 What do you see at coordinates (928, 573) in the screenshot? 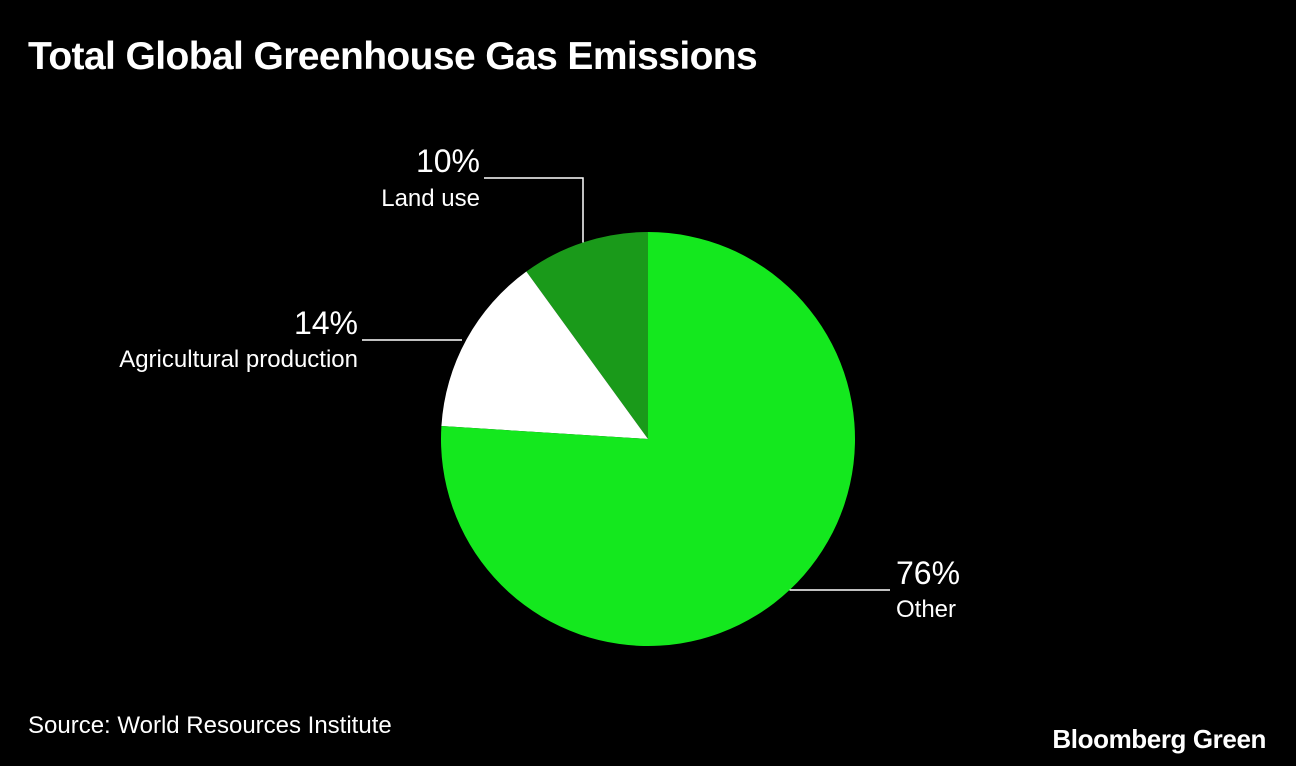
I see `slice-value-label: 76%` at bounding box center [928, 573].